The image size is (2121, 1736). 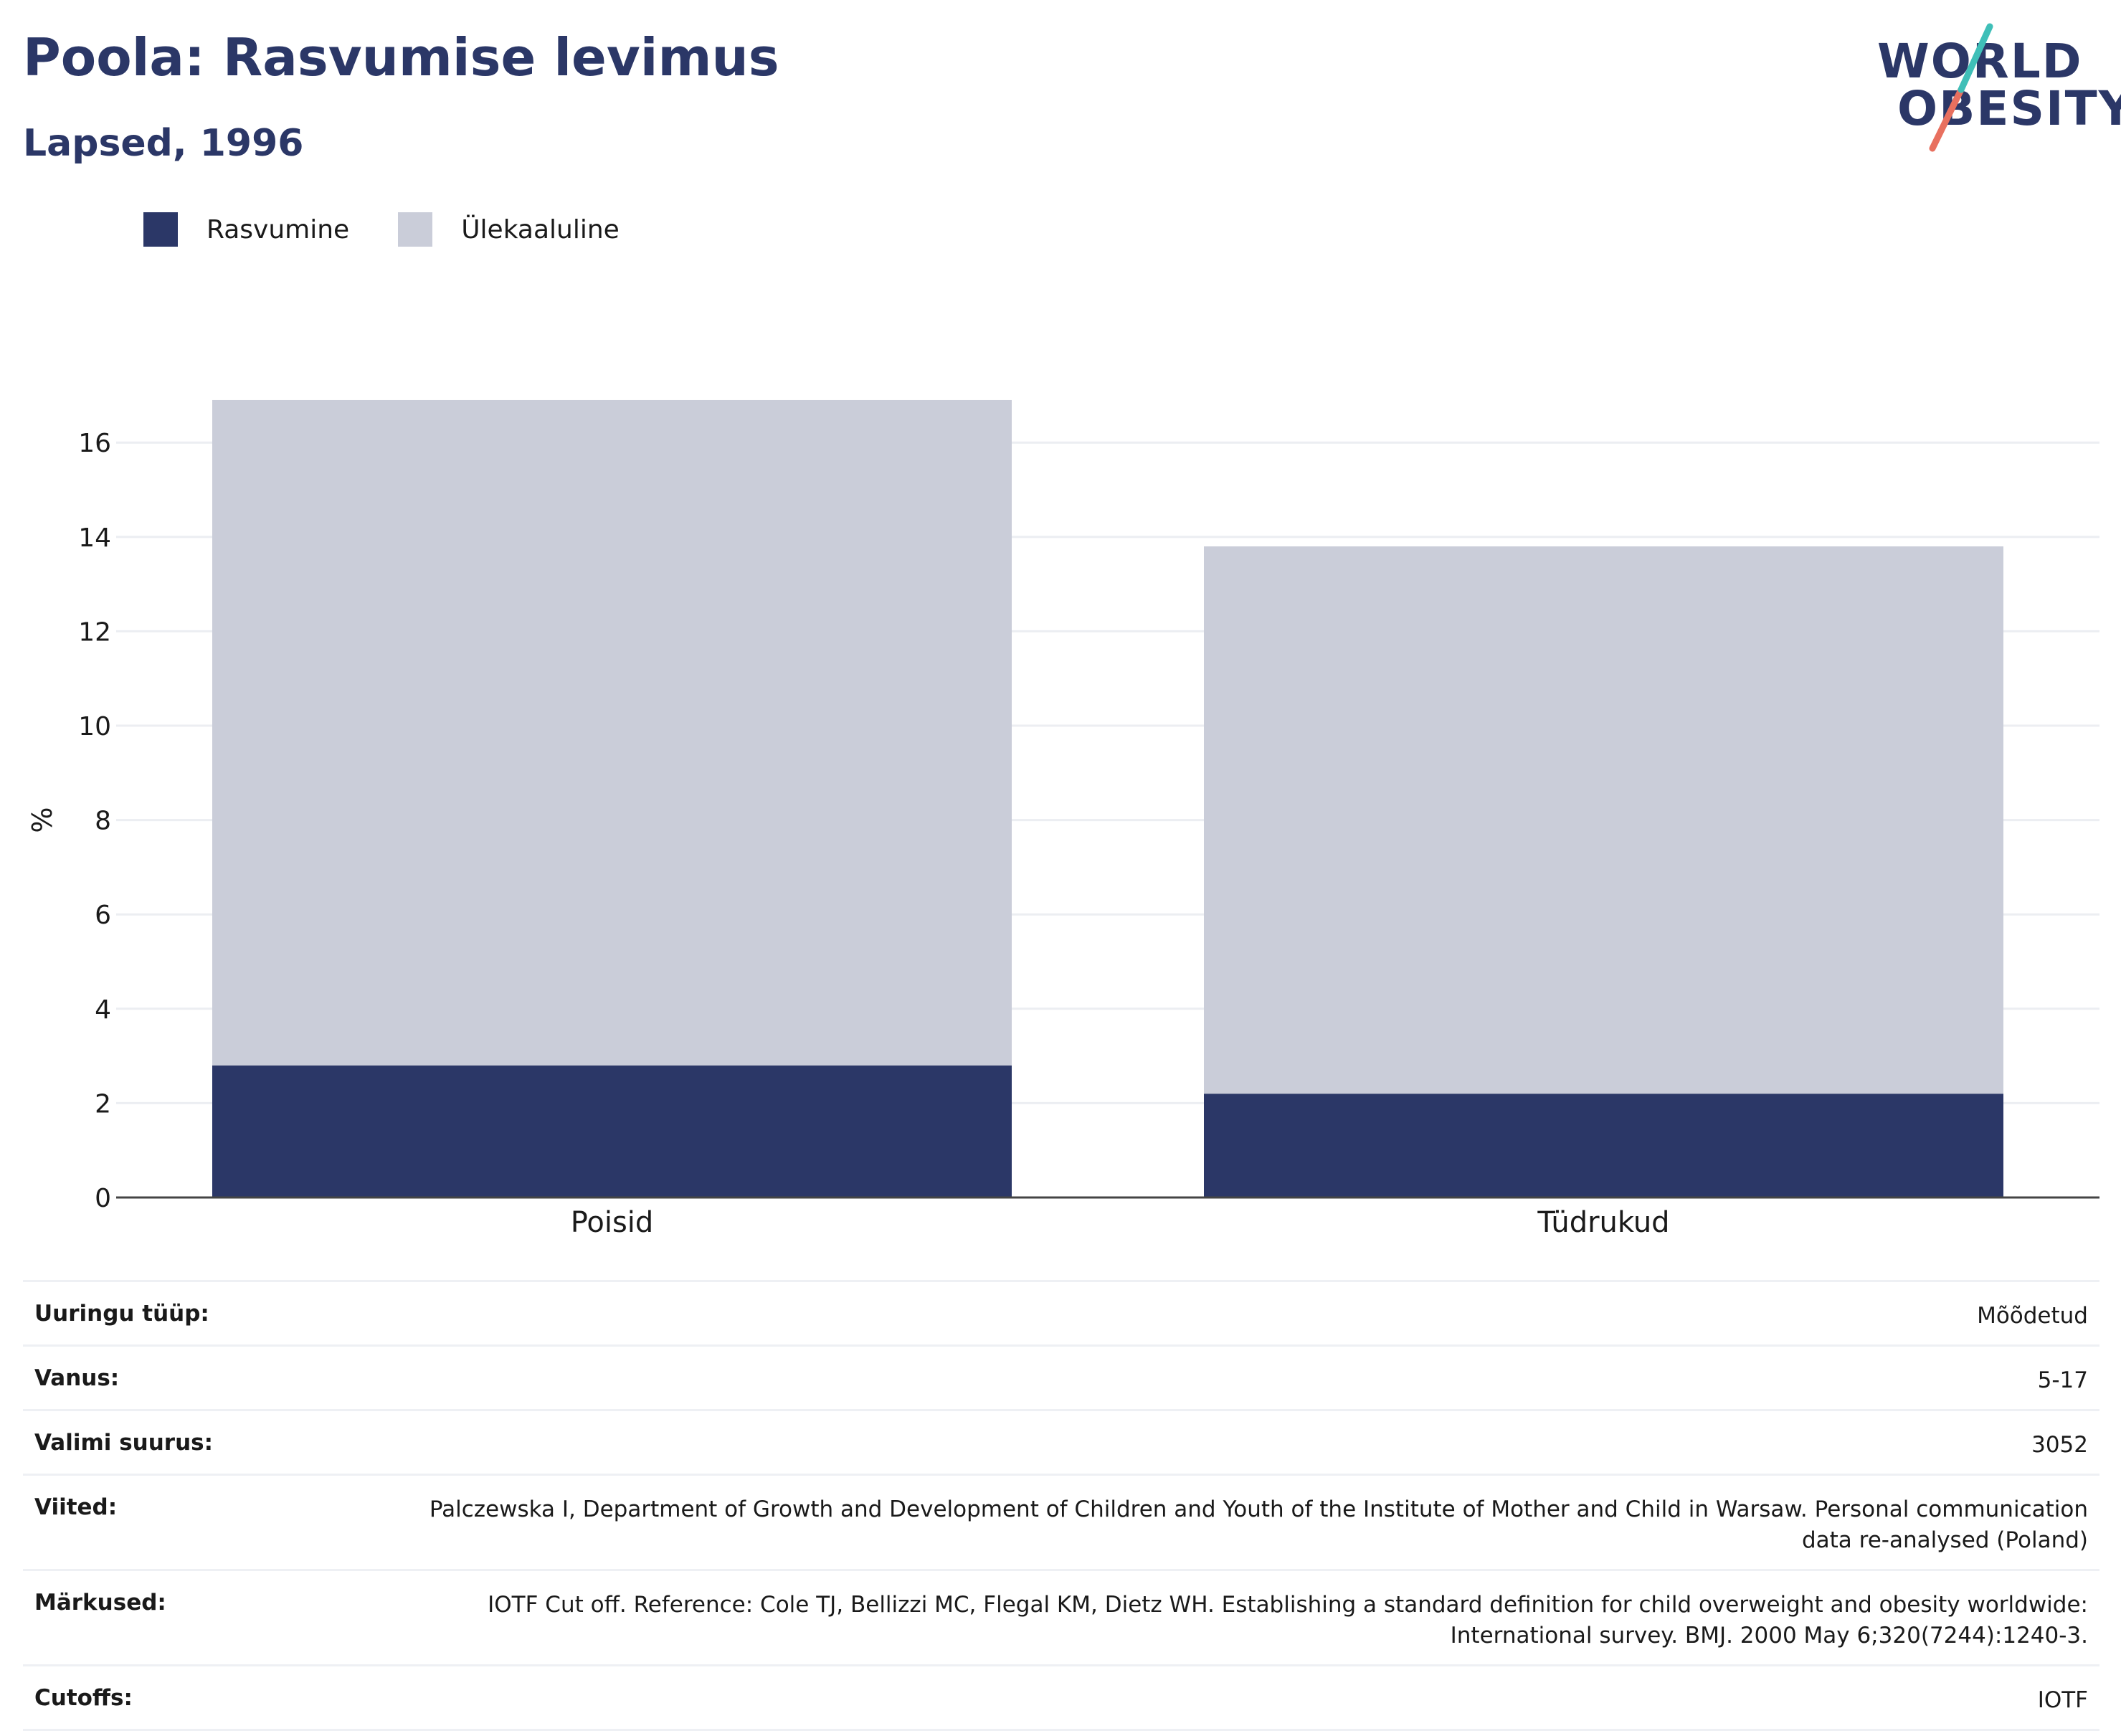 What do you see at coordinates (415, 230) in the screenshot?
I see `legend-swatch-overweight` at bounding box center [415, 230].